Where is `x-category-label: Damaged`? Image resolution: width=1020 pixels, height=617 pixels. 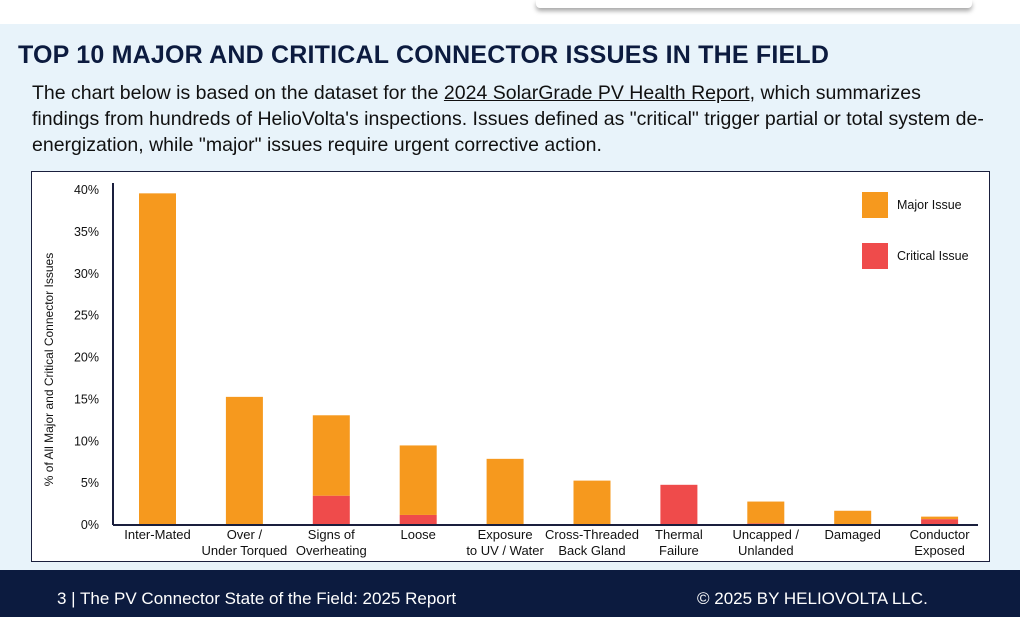 x-category-label: Damaged is located at coordinates (853, 534).